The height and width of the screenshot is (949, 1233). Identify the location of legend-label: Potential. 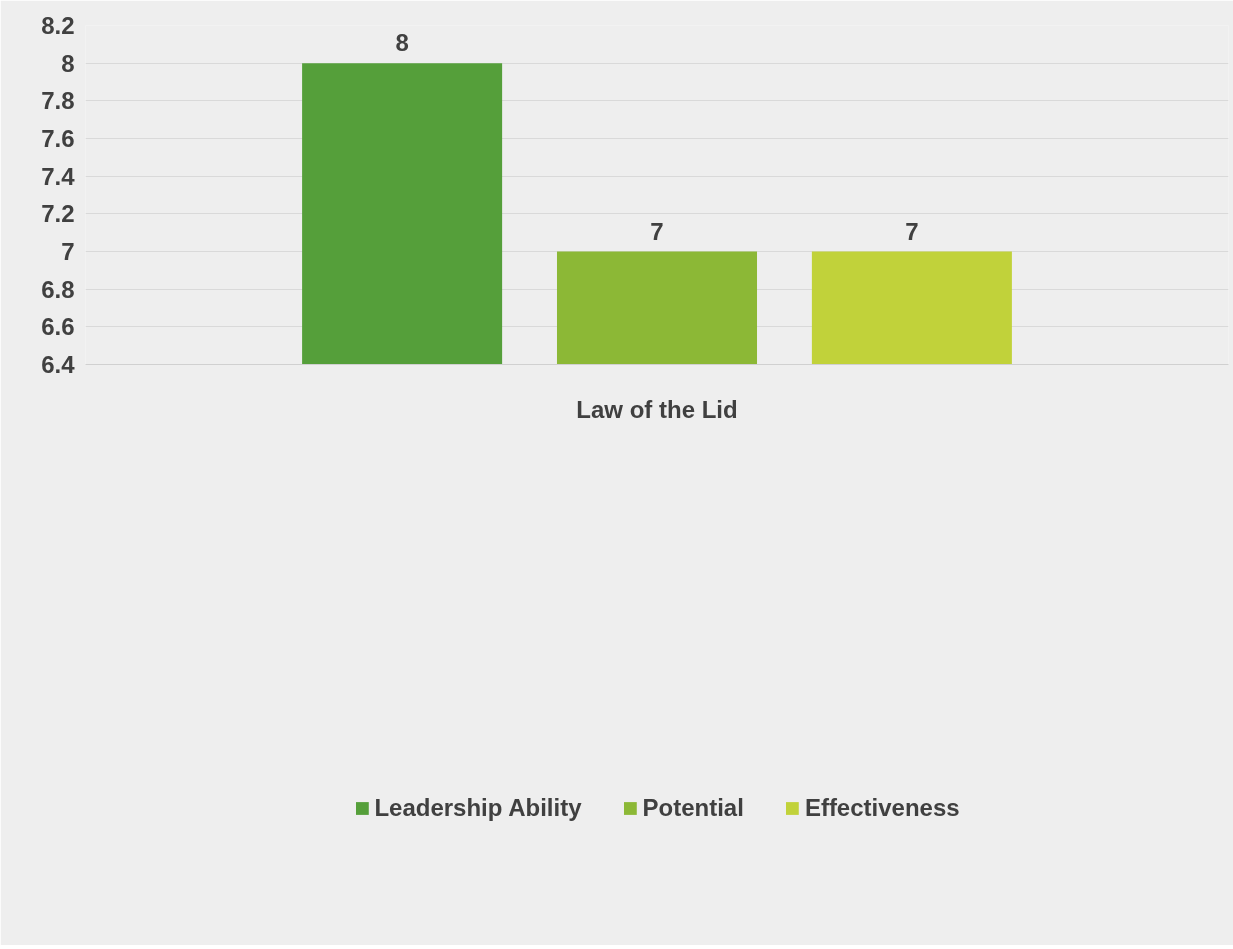
(693, 808).